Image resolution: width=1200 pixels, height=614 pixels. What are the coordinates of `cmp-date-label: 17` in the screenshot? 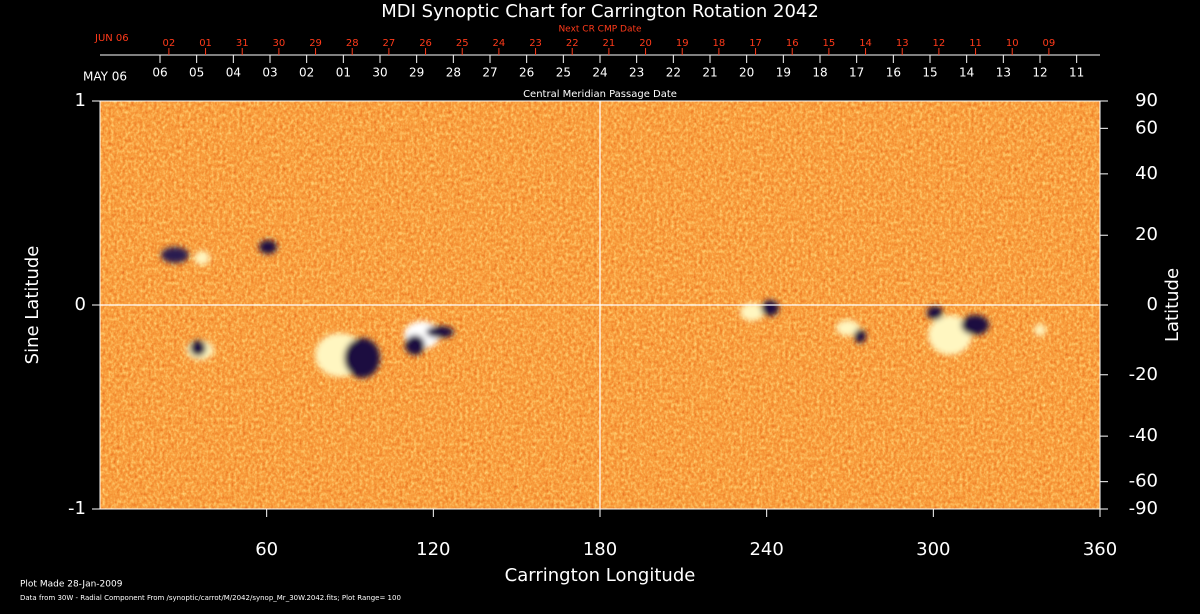 It's located at (856, 73).